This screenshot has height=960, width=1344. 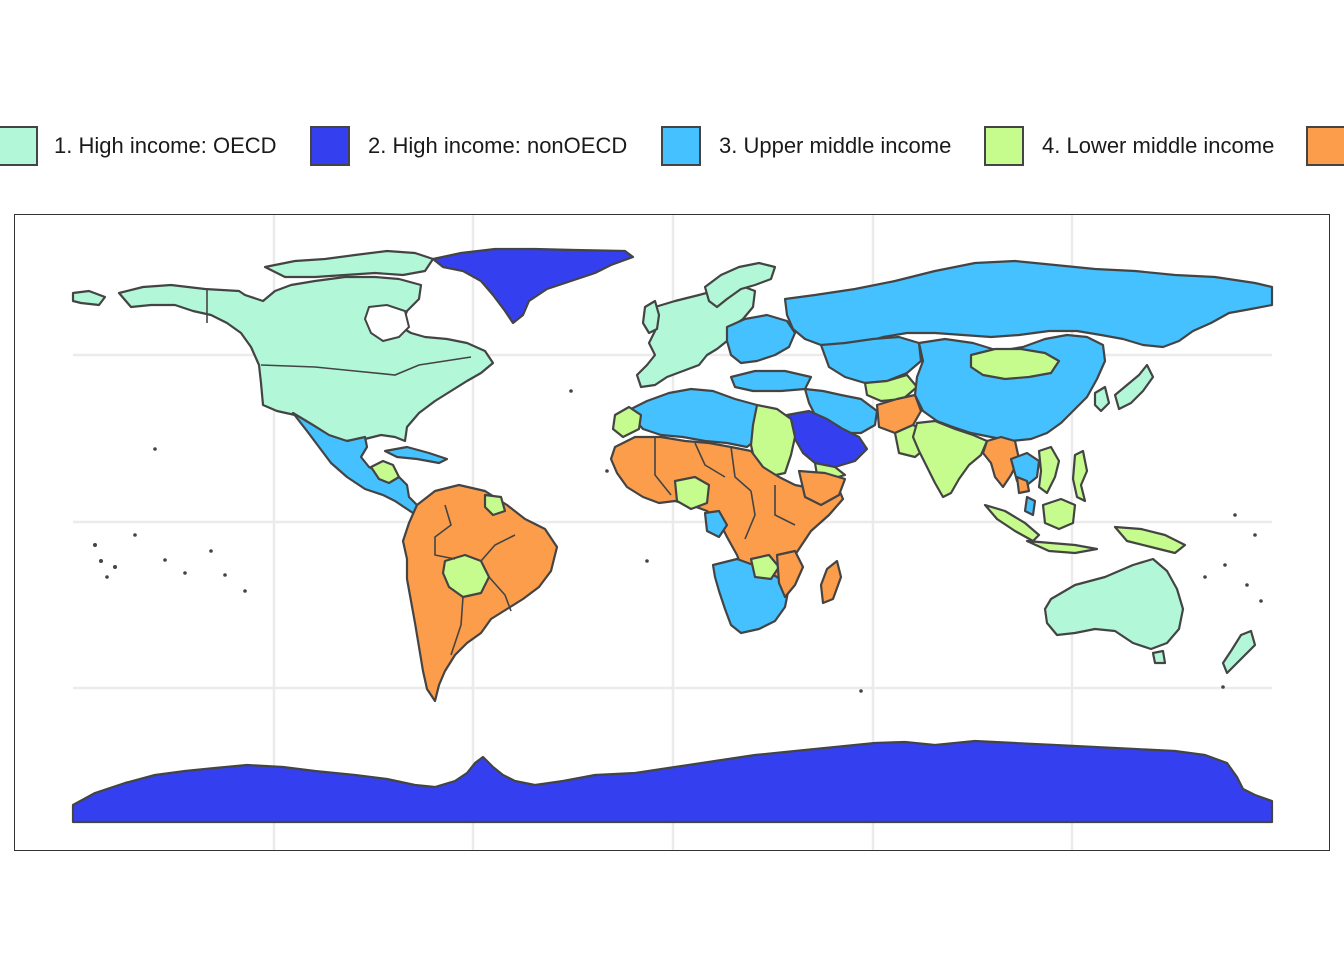 I want to click on region-new-guinea, so click(x=1150, y=540).